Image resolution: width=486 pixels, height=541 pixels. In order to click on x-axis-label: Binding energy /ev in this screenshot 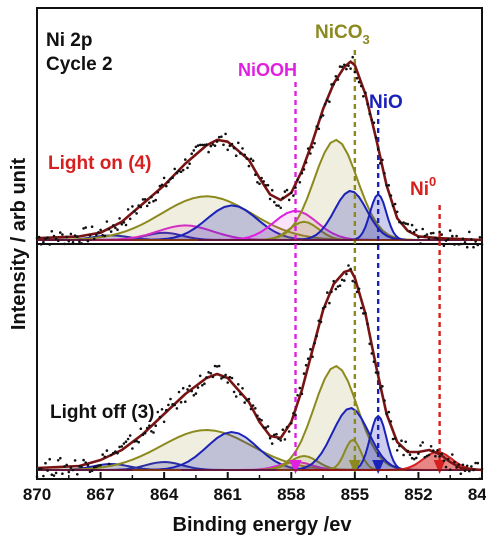, I will do `click(263, 525)`.